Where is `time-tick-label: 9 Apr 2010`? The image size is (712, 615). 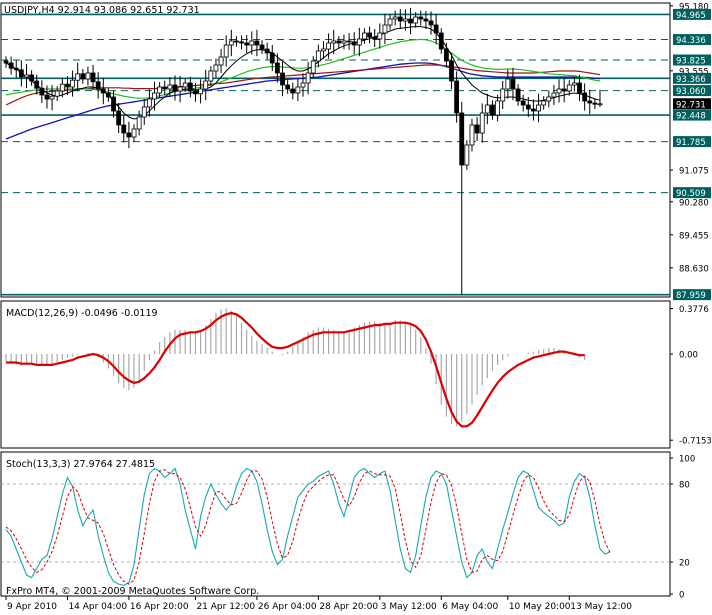 time-tick-label: 9 Apr 2010 is located at coordinates (32, 607).